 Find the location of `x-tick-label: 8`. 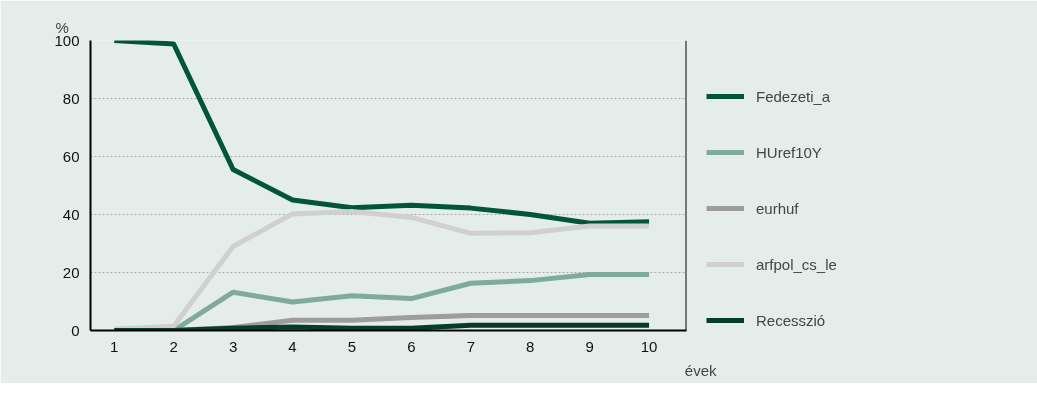

x-tick-label: 8 is located at coordinates (530, 346).